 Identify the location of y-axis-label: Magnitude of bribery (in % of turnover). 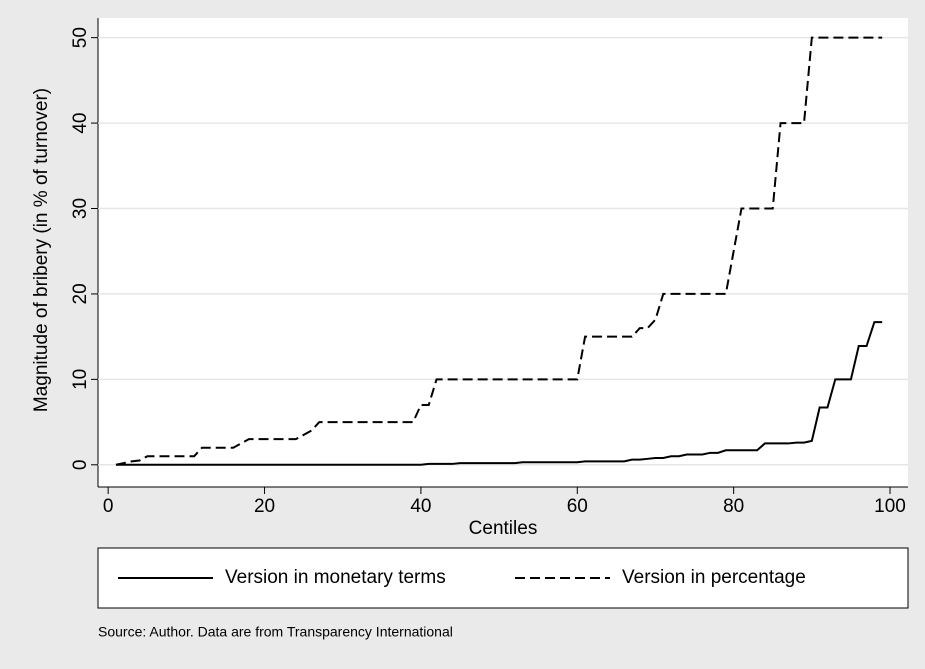
(41, 250).